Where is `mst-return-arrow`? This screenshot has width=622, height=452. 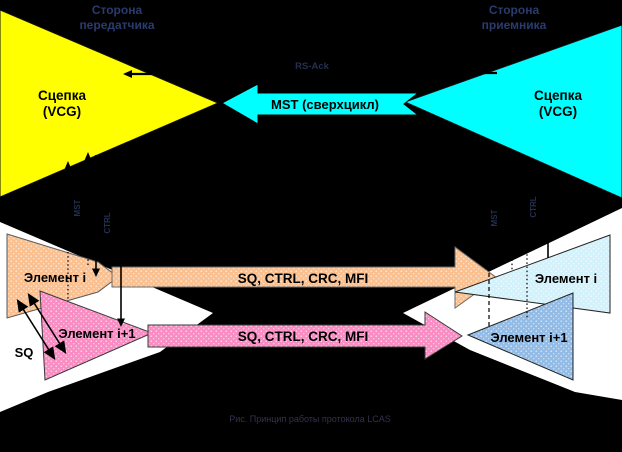 mst-return-arrow is located at coordinates (320, 104).